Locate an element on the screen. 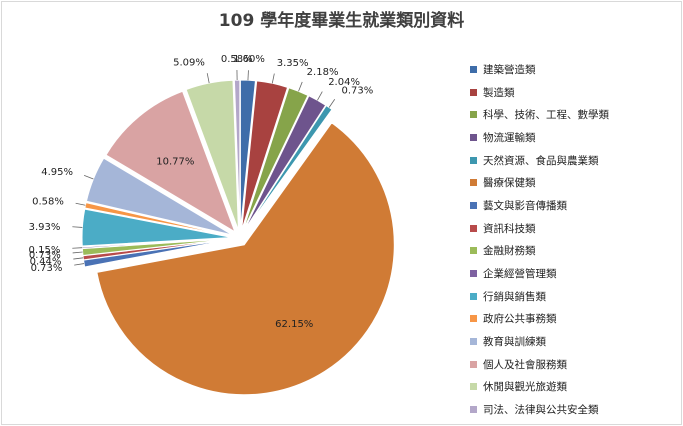 This screenshot has height=426, width=683. legend-item: 科學、技術、工程、數學類 is located at coordinates (575, 114).